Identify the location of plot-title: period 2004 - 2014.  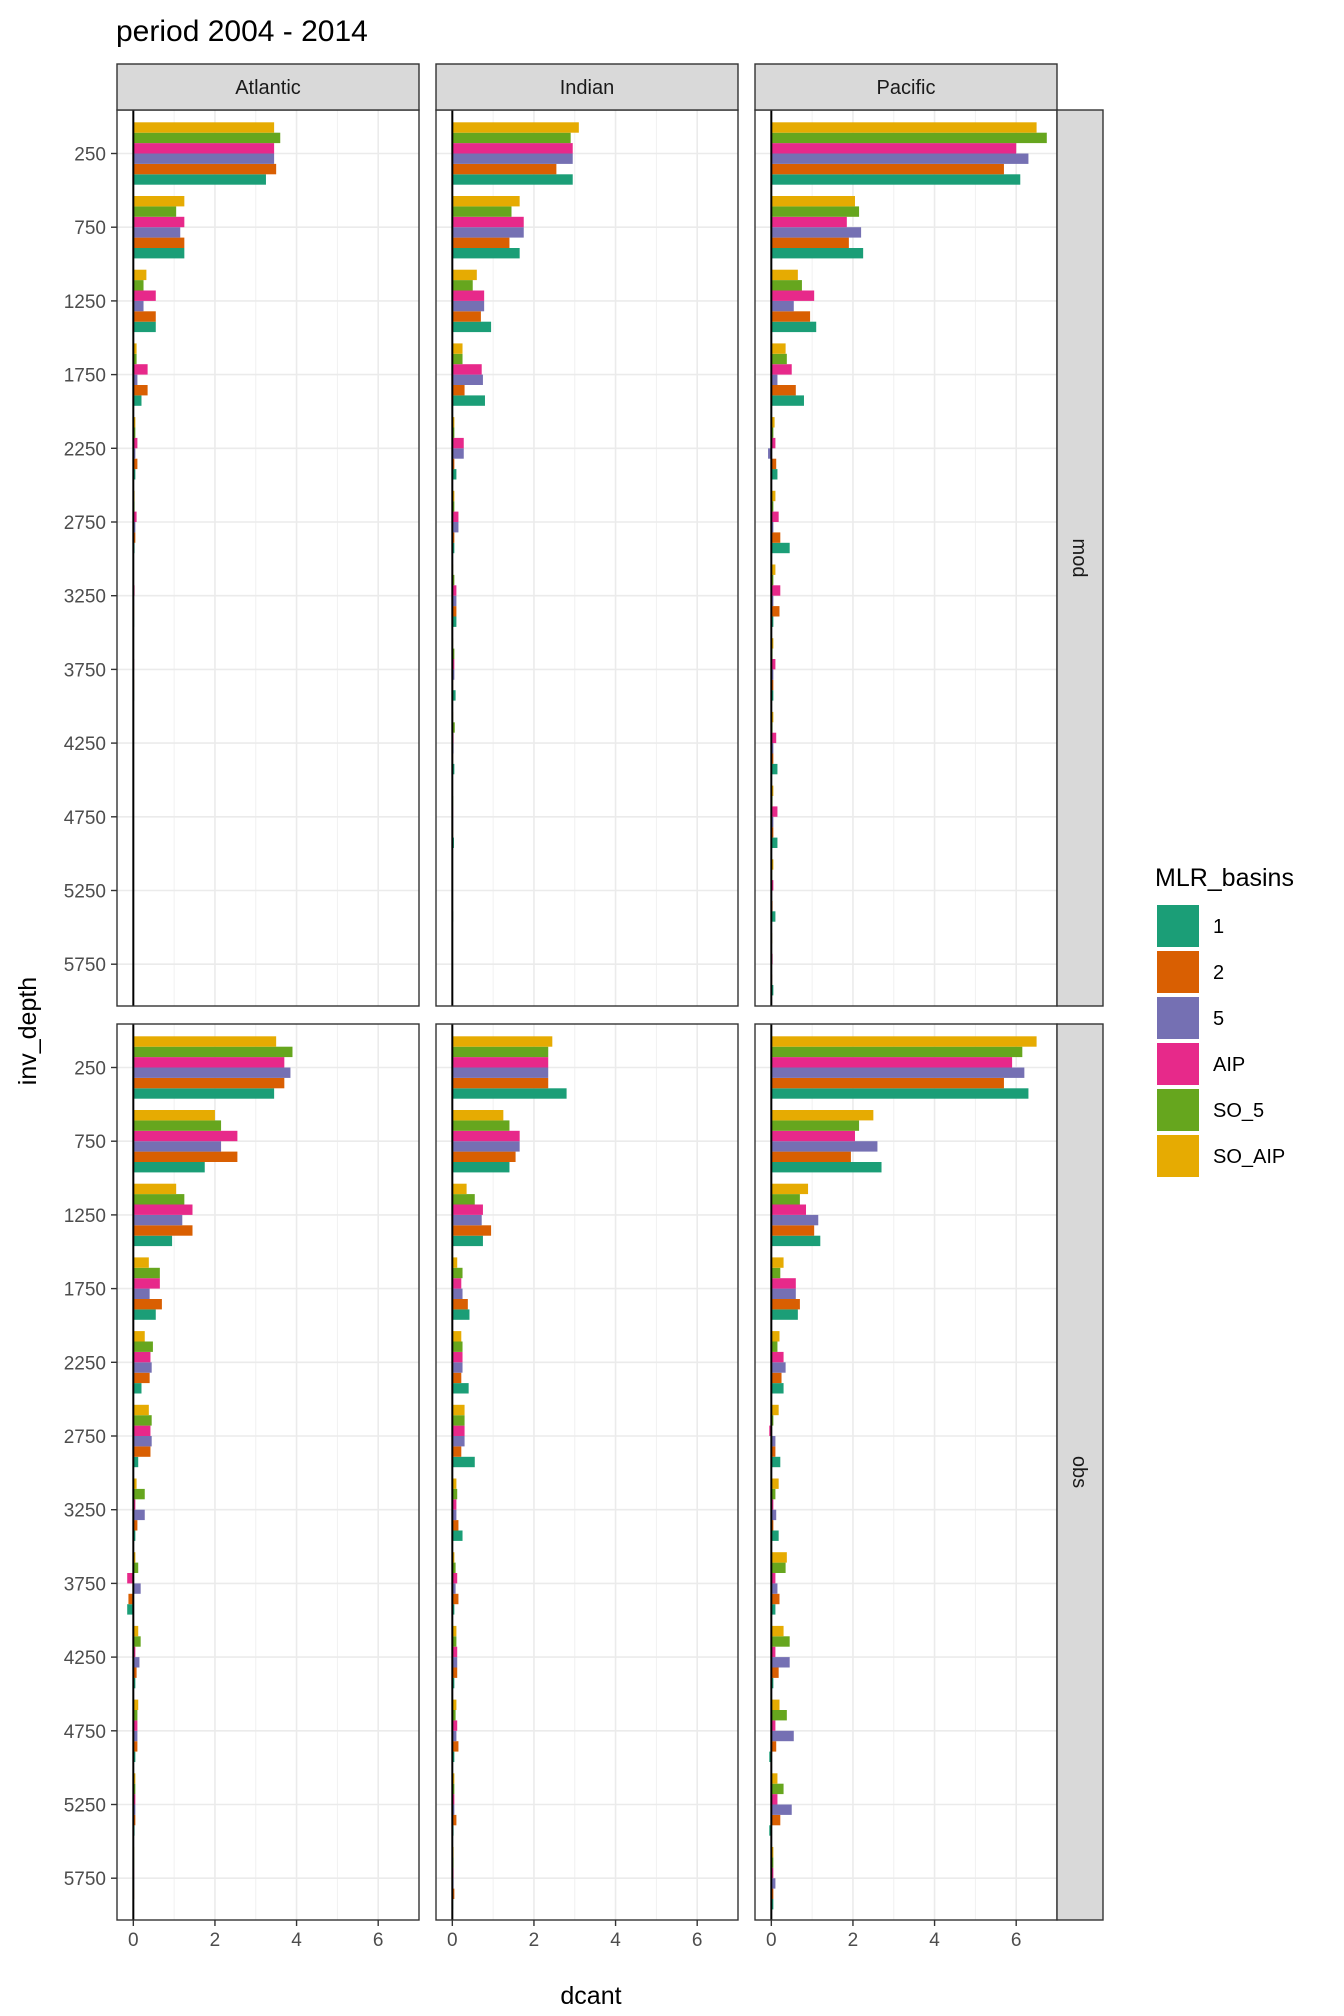
(242, 31).